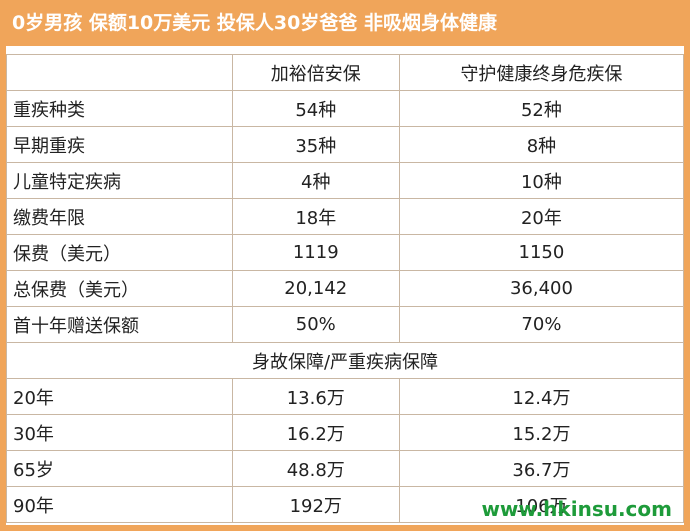  Describe the element at coordinates (345, 23) in the screenshot. I see `title-bar: 0岁男孩 保额10万美元 投保人30岁爸爸 非吸烟身体健康` at that location.